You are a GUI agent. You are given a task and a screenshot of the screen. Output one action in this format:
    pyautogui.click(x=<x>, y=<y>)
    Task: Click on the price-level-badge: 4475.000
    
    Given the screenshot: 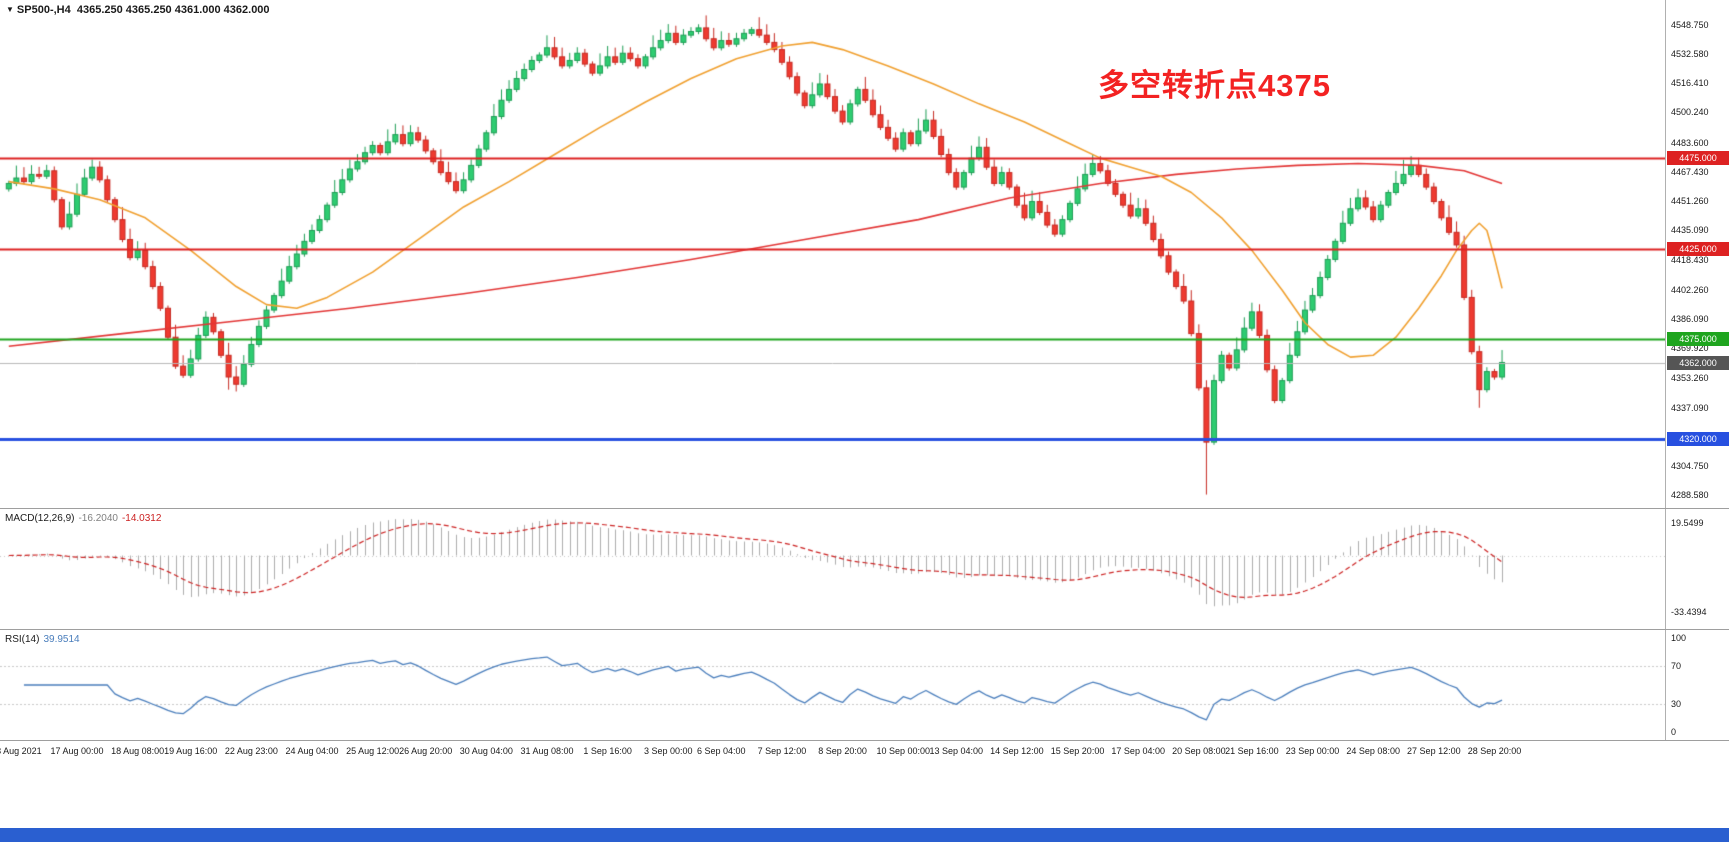 What is the action you would take?
    pyautogui.click(x=1698, y=158)
    